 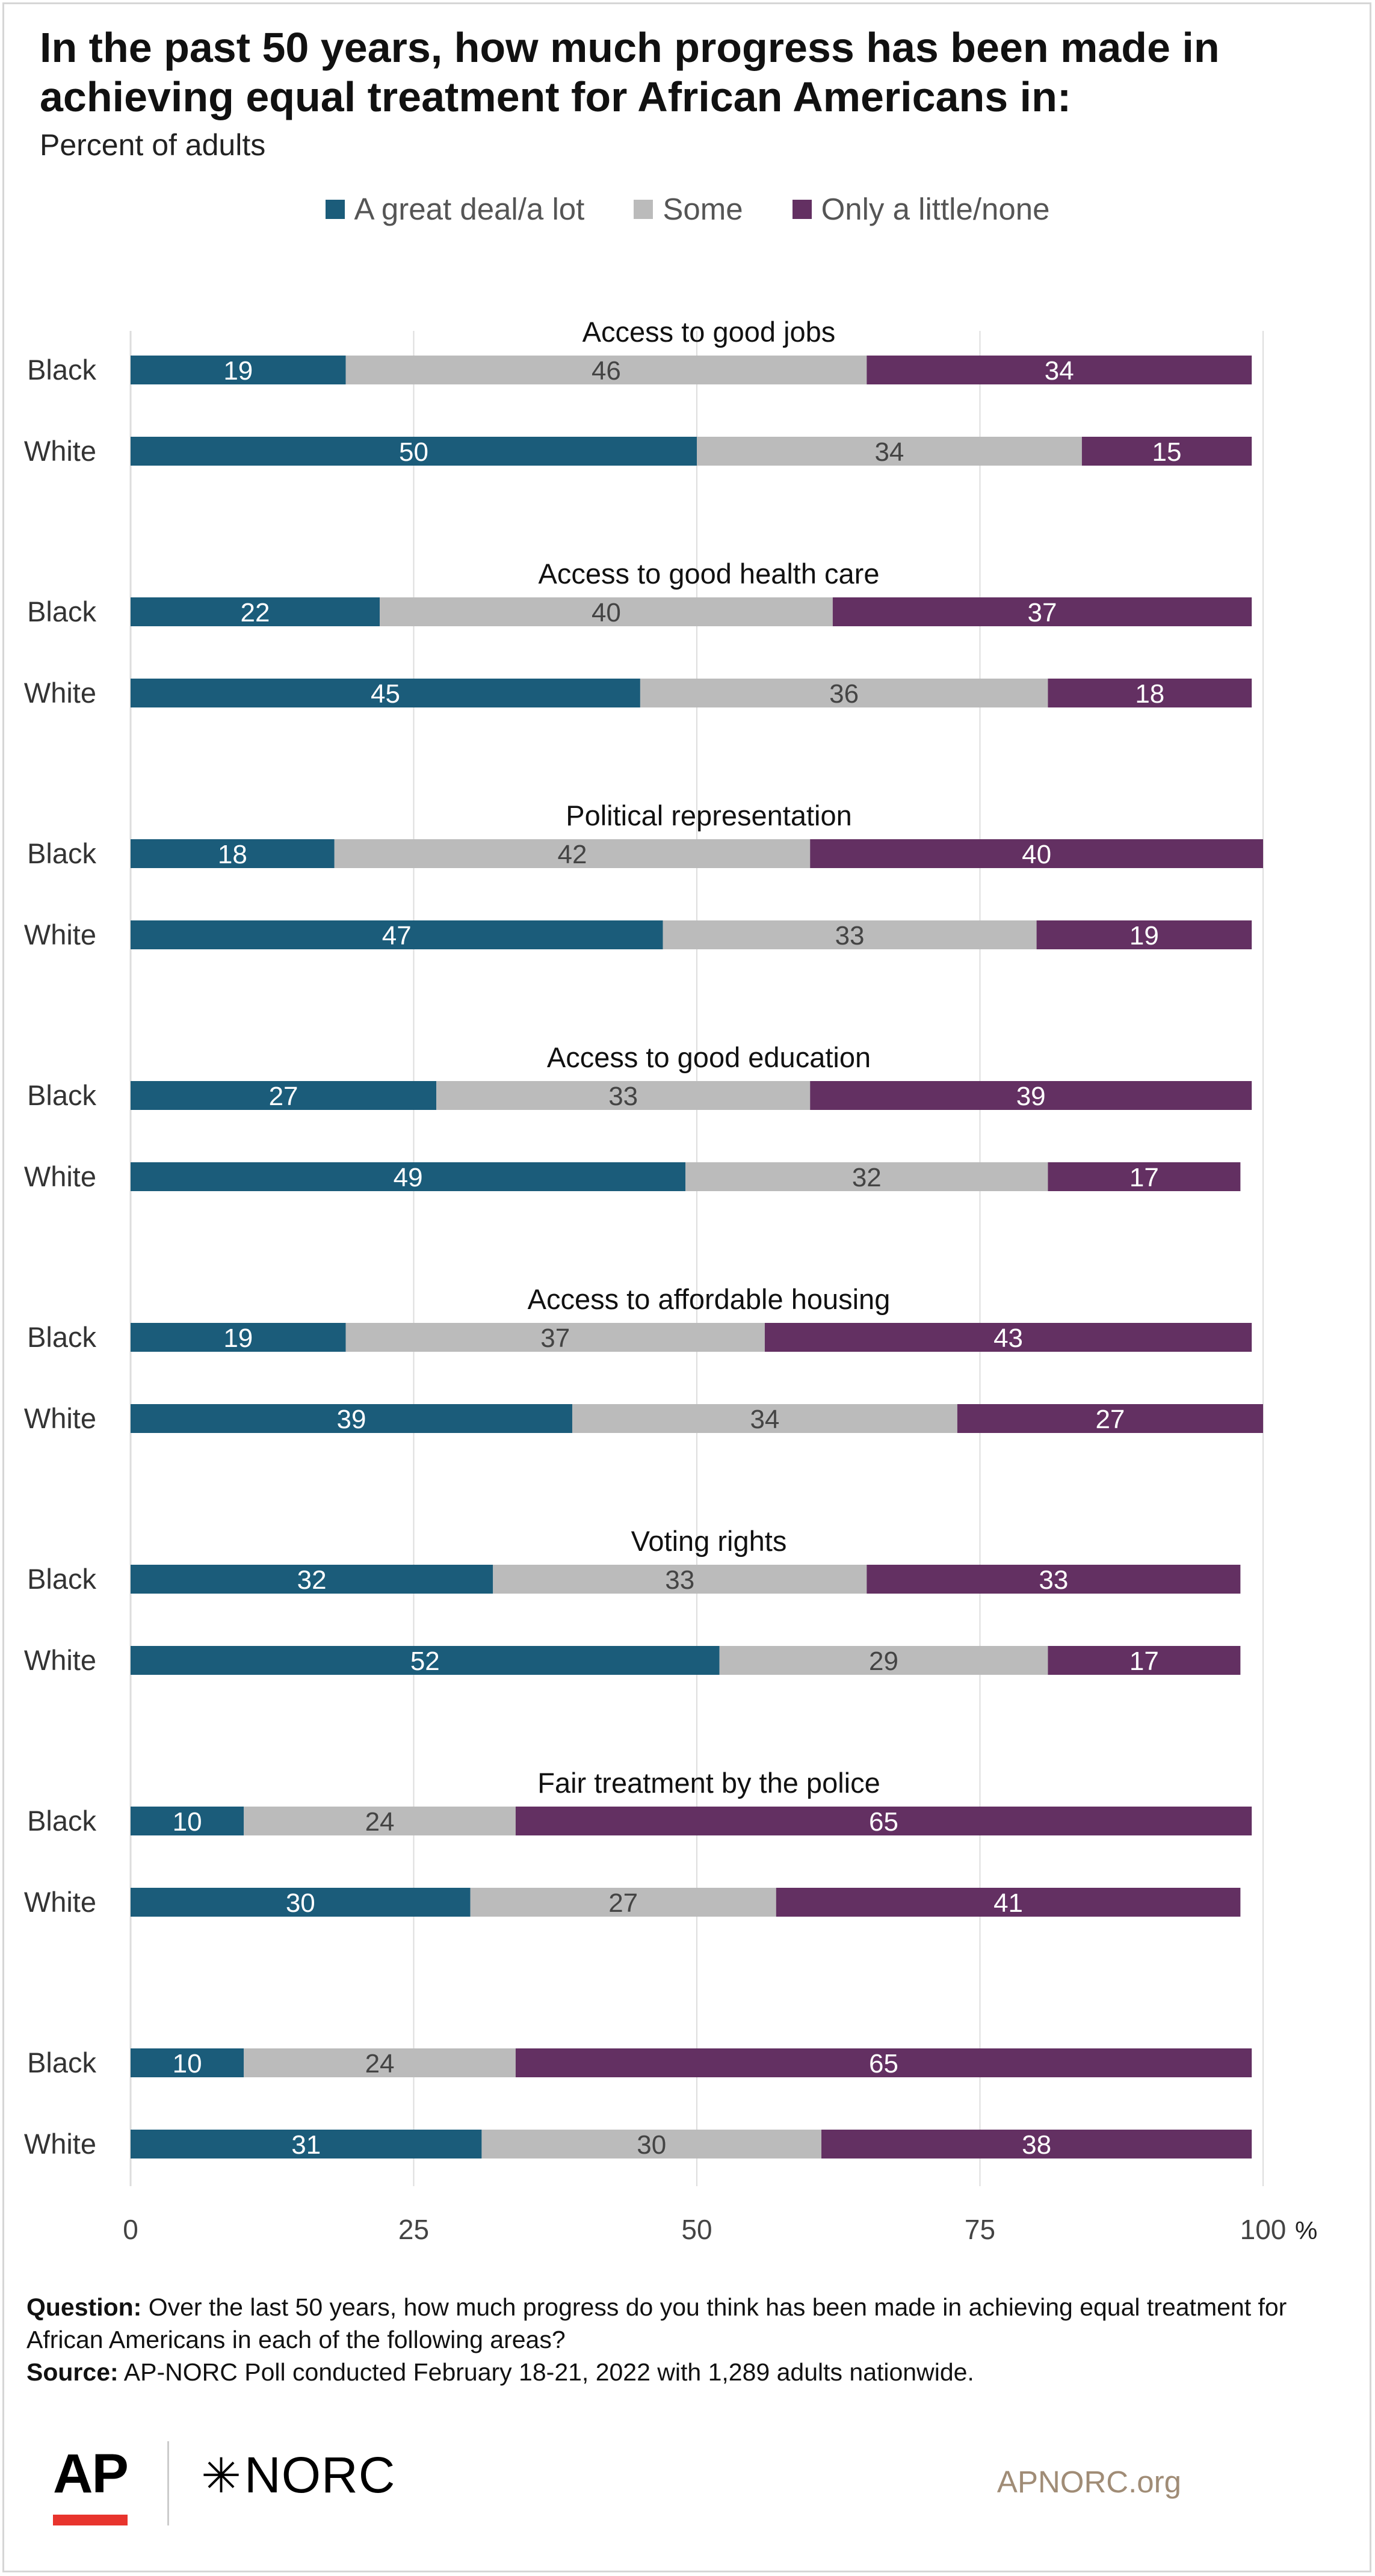 I want to click on norc-logo: ✳NORC, so click(x=298, y=2475).